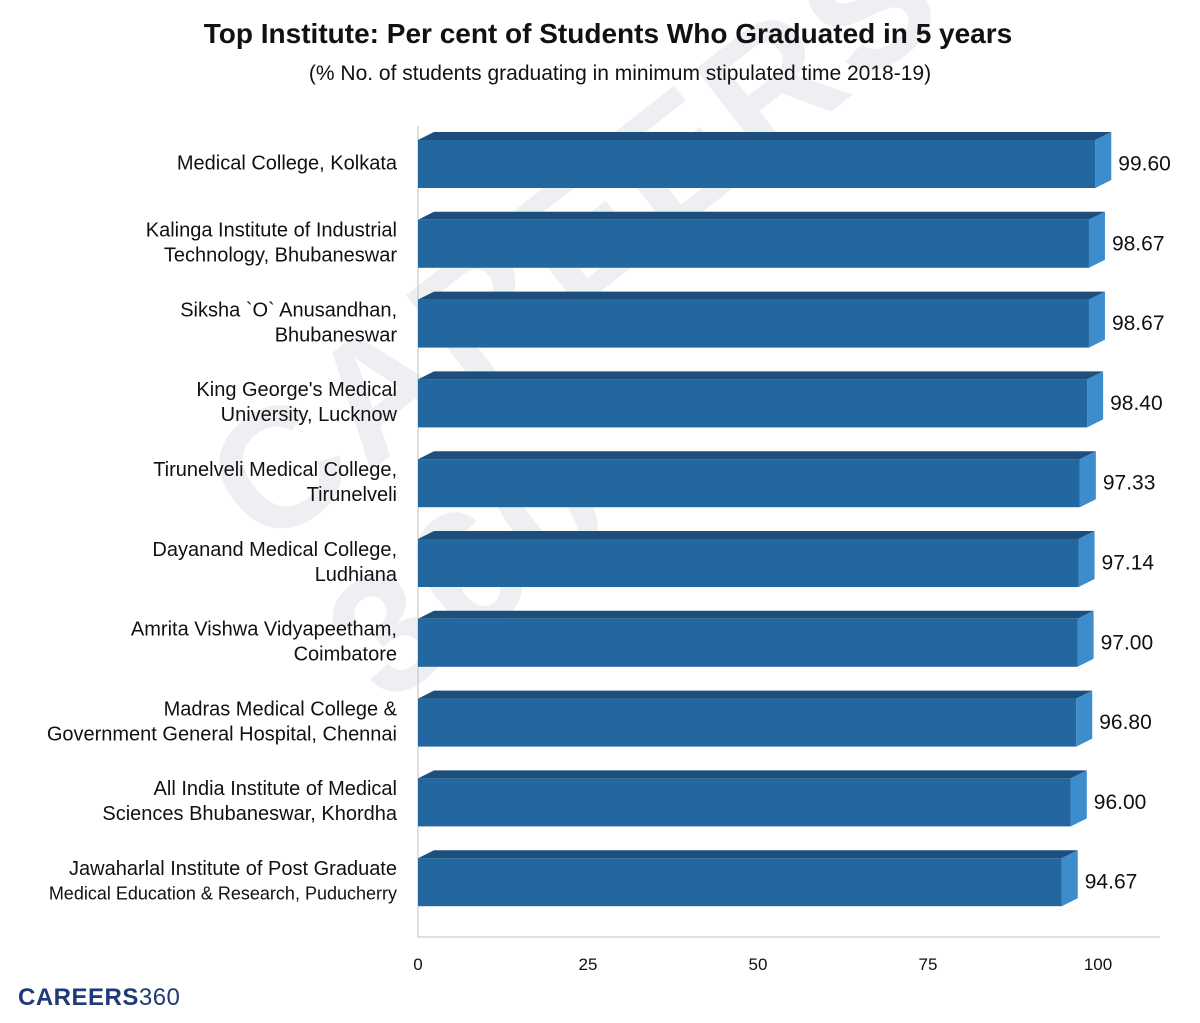  I want to click on category-label: Tirunelveli Medical College,, so click(275, 470).